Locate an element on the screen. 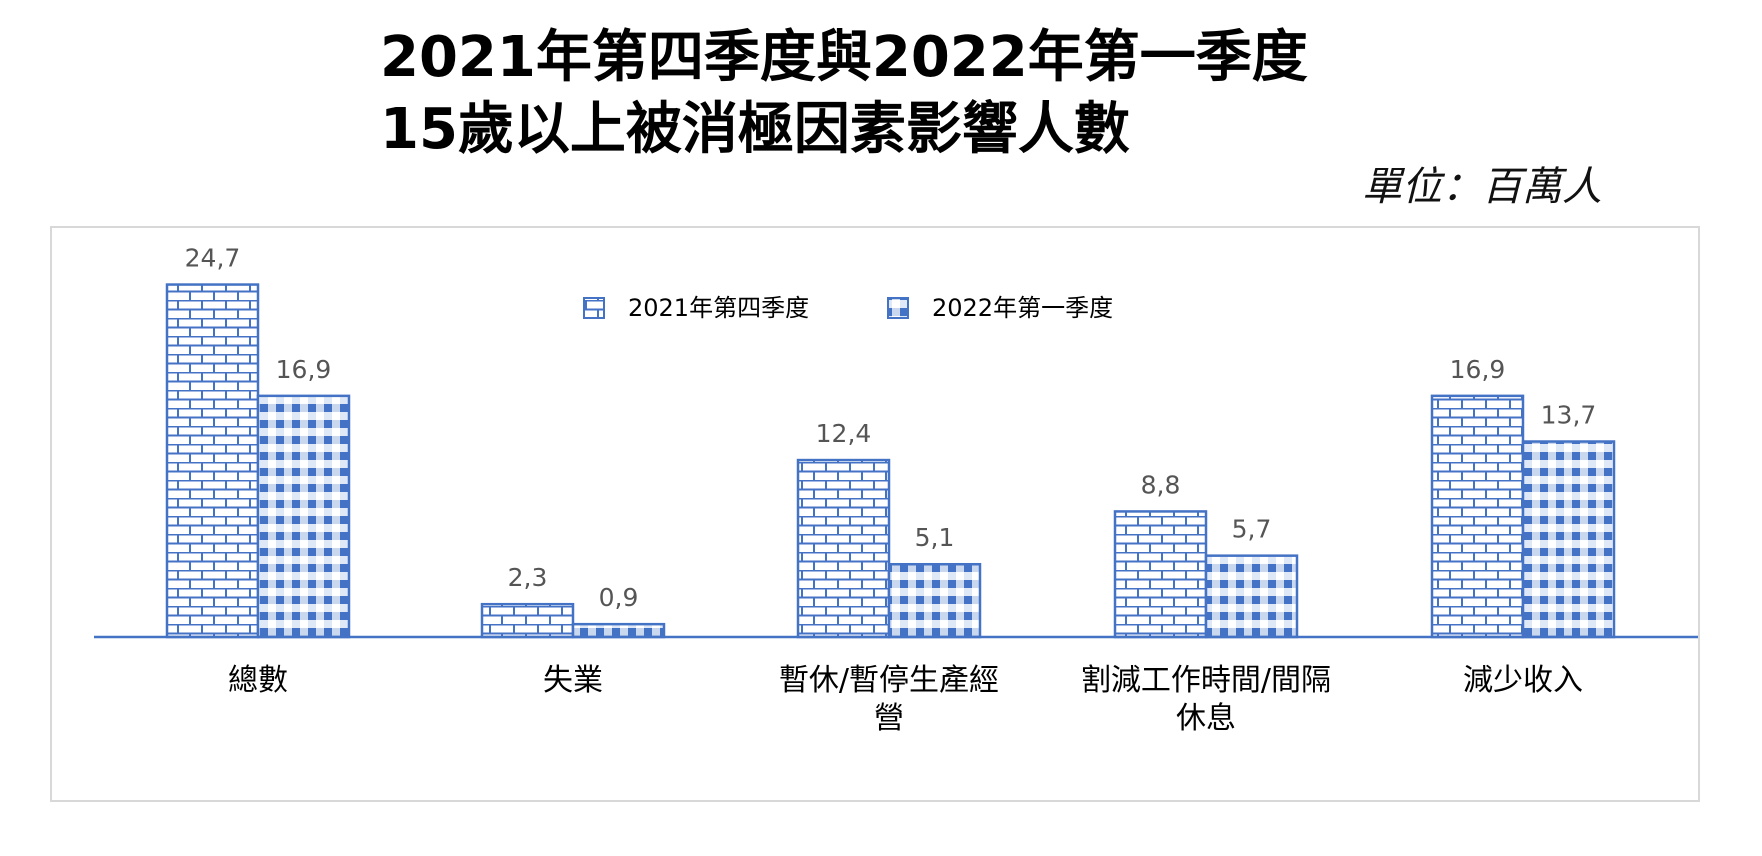  value-label-s2-5: 13,7 is located at coordinates (1569, 415).